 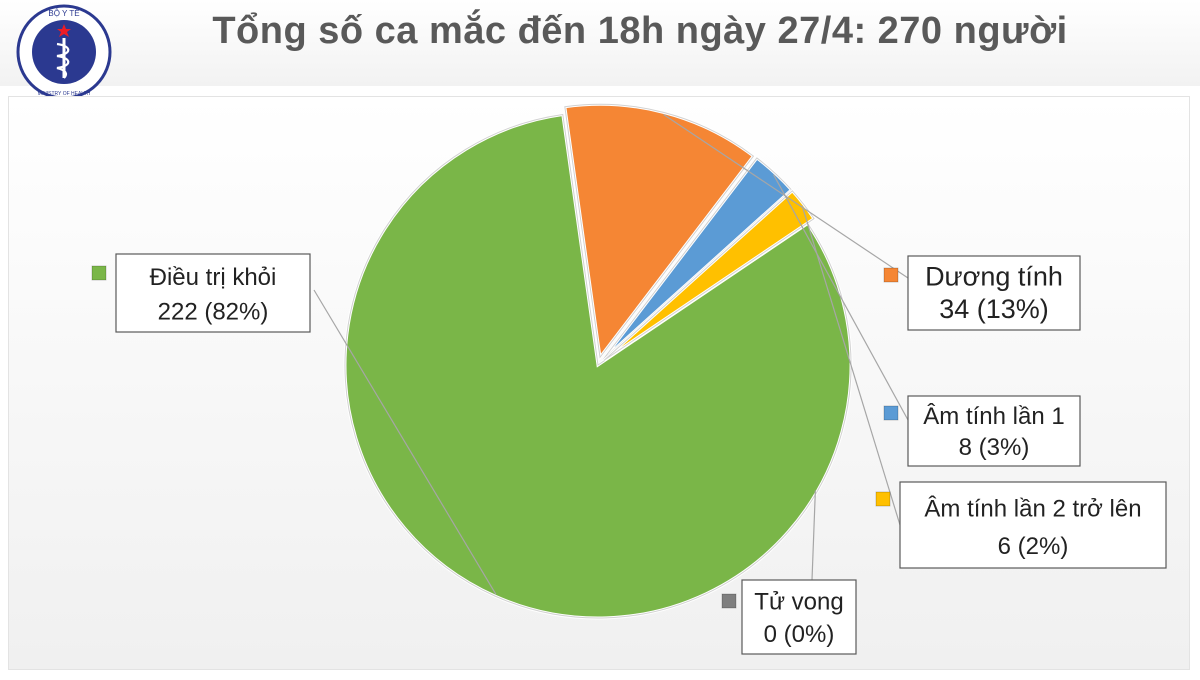 What do you see at coordinates (63, 13) in the screenshot?
I see `logo-top-text: BỘ Y TẾ` at bounding box center [63, 13].